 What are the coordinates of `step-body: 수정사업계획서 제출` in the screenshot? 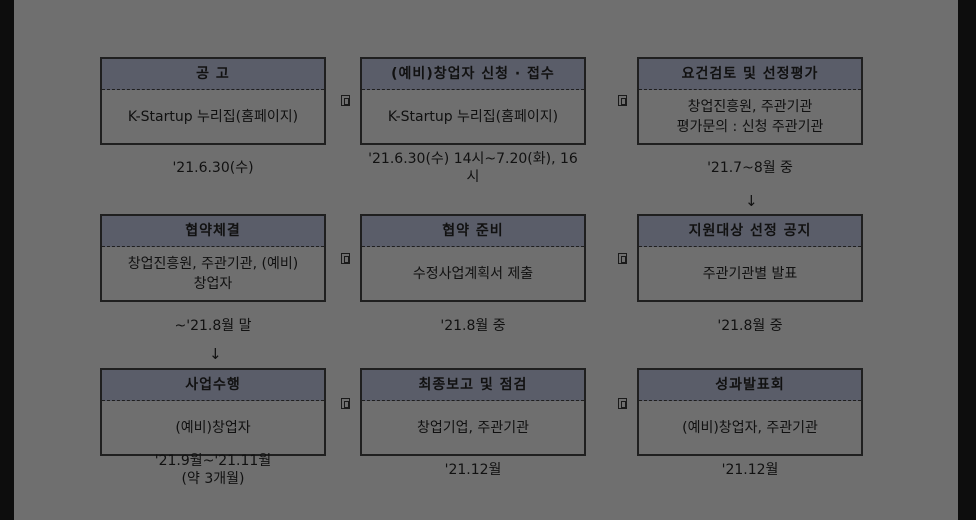 It's located at (473, 274).